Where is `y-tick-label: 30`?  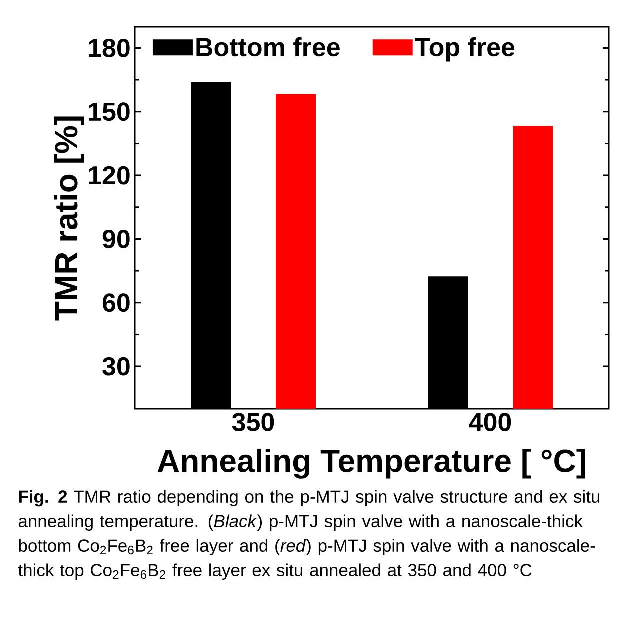 y-tick-label: 30 is located at coordinates (116, 366).